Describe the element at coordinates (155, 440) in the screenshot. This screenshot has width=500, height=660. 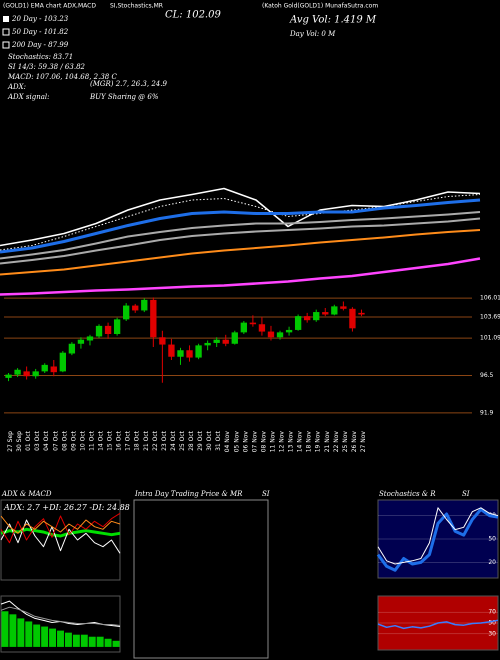
I see `x-tick-label: 22 Oct` at that location.